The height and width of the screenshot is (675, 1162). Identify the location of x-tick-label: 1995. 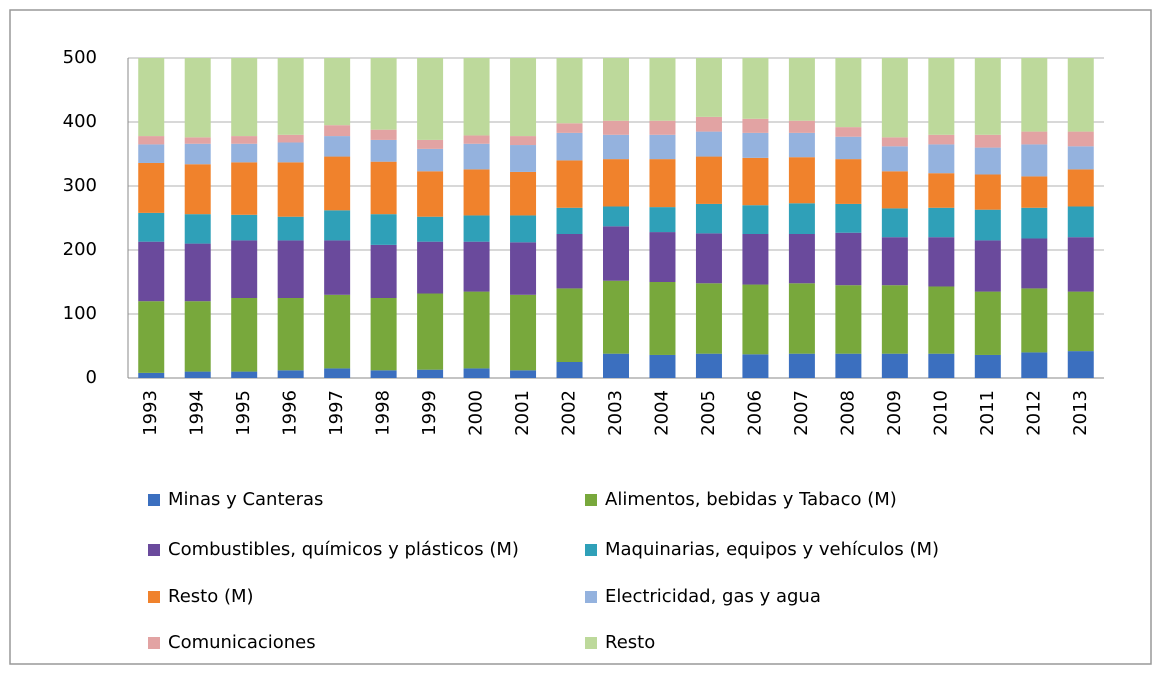
(243, 413).